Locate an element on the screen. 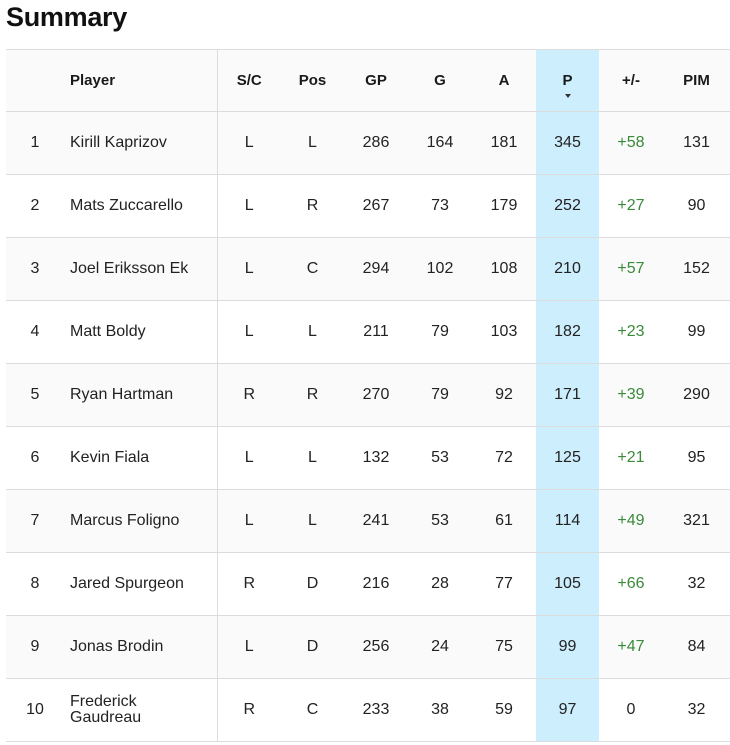  cell-g: 164 is located at coordinates (440, 143).